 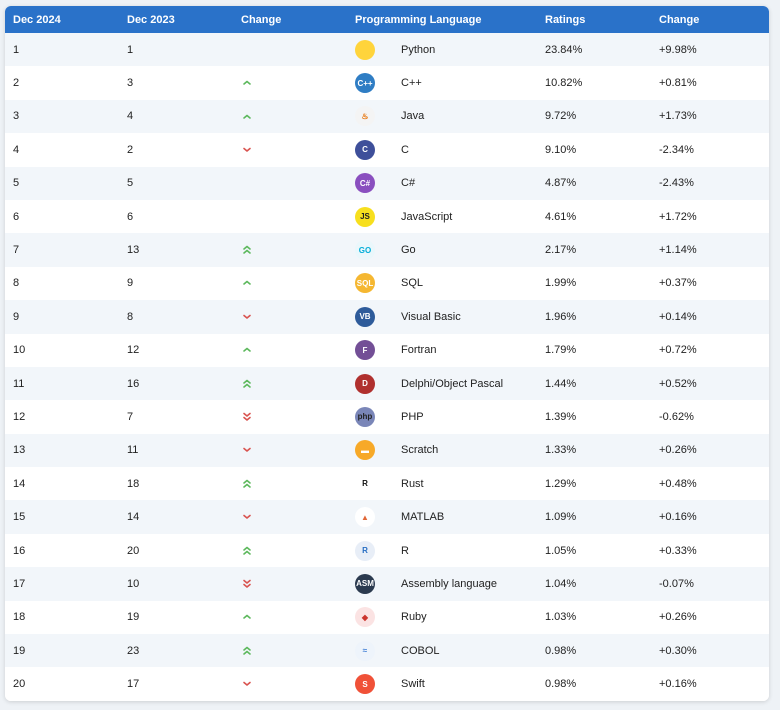 What do you see at coordinates (446, 483) in the screenshot?
I see `language-cell-content: R Rust` at bounding box center [446, 483].